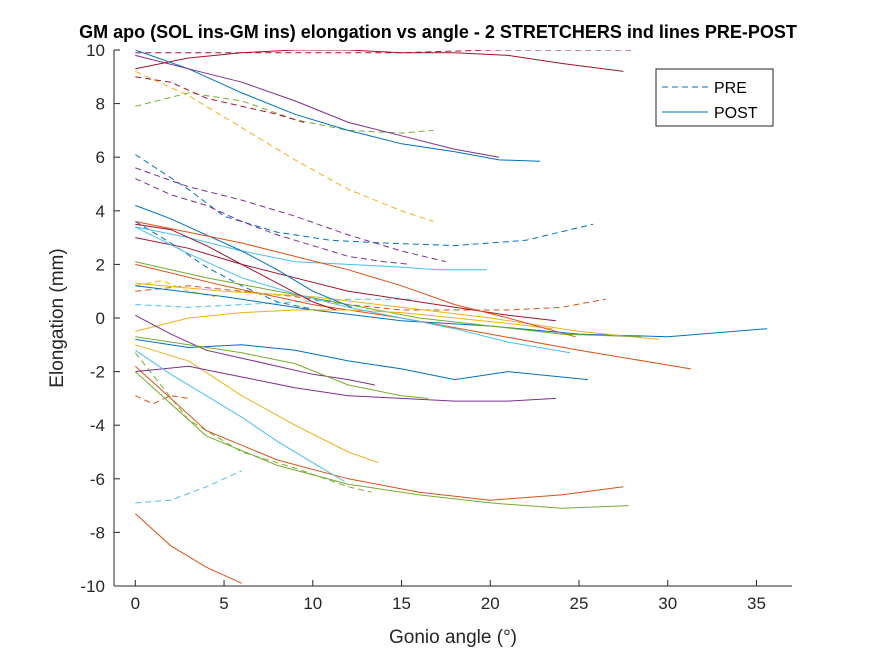 The height and width of the screenshot is (656, 875). Describe the element at coordinates (100, 157) in the screenshot. I see `y-tick-label: 6` at that location.